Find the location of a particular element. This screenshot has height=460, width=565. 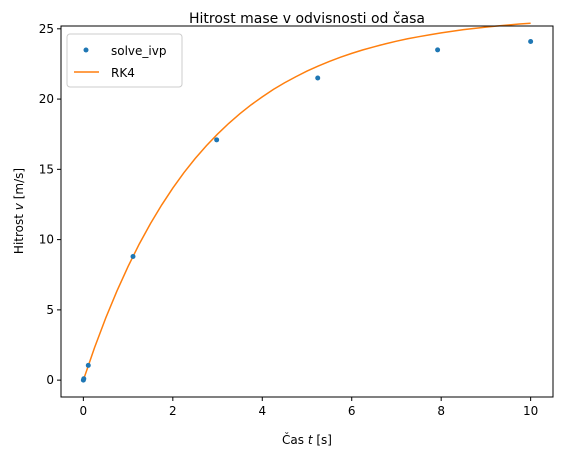

x-tick-label: 0 is located at coordinates (84, 411).